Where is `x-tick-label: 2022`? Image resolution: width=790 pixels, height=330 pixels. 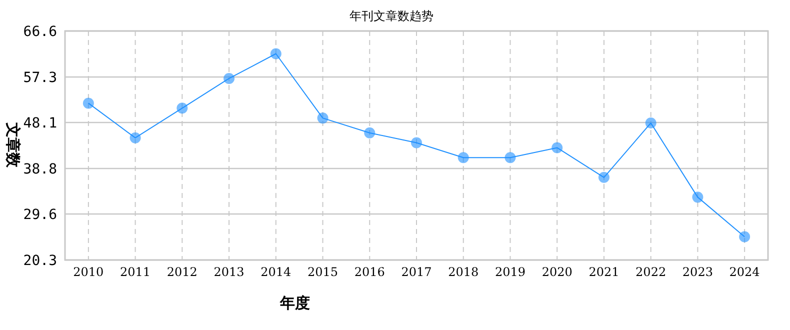
x-tick-label: 2022 is located at coordinates (651, 272).